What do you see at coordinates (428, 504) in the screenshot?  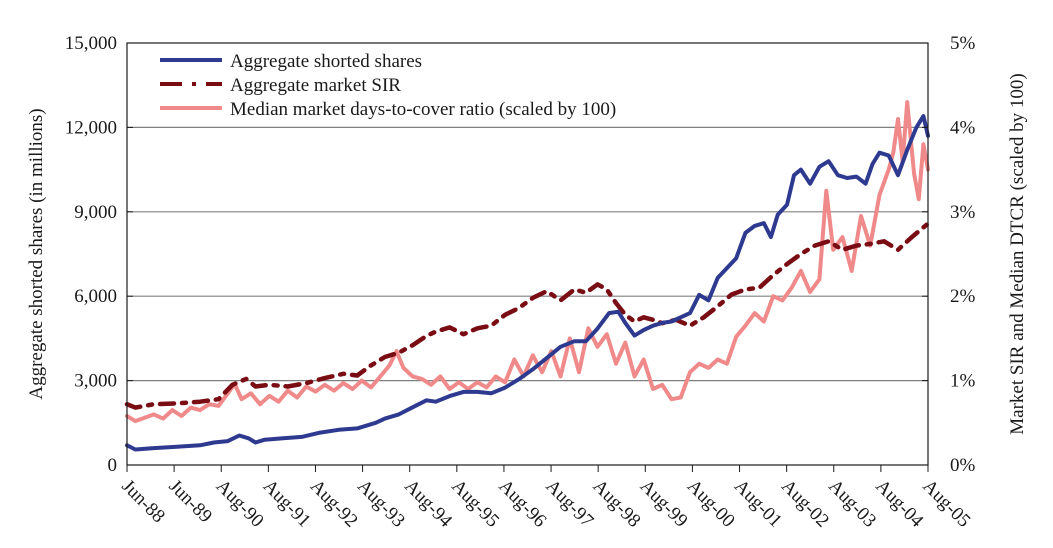 I see `x-tick-label: Aug-94` at bounding box center [428, 504].